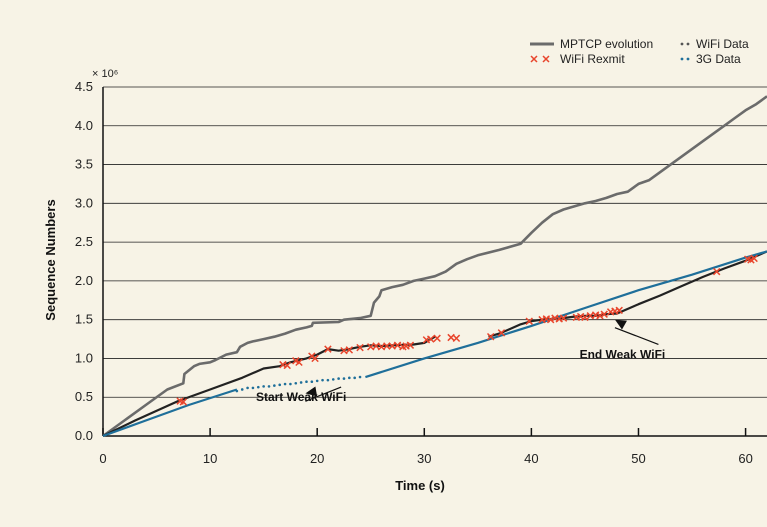  I want to click on x-tick-label: 10, so click(210, 458).